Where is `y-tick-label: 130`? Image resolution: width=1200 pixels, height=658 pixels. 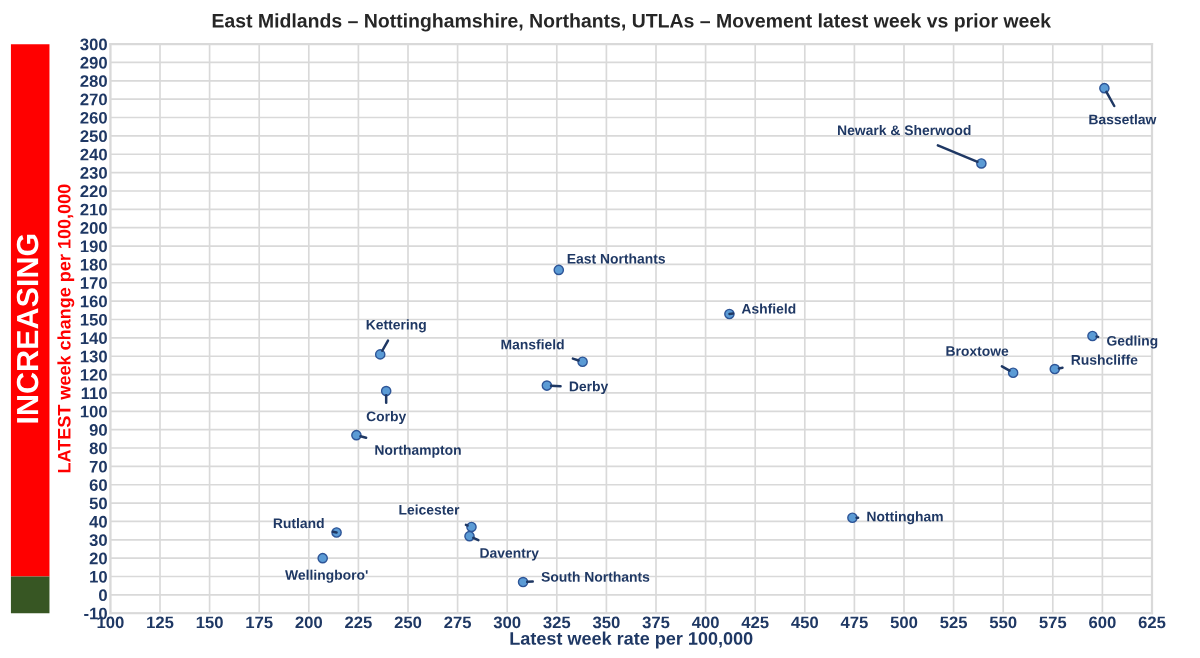
y-tick-label: 130 is located at coordinates (93, 356).